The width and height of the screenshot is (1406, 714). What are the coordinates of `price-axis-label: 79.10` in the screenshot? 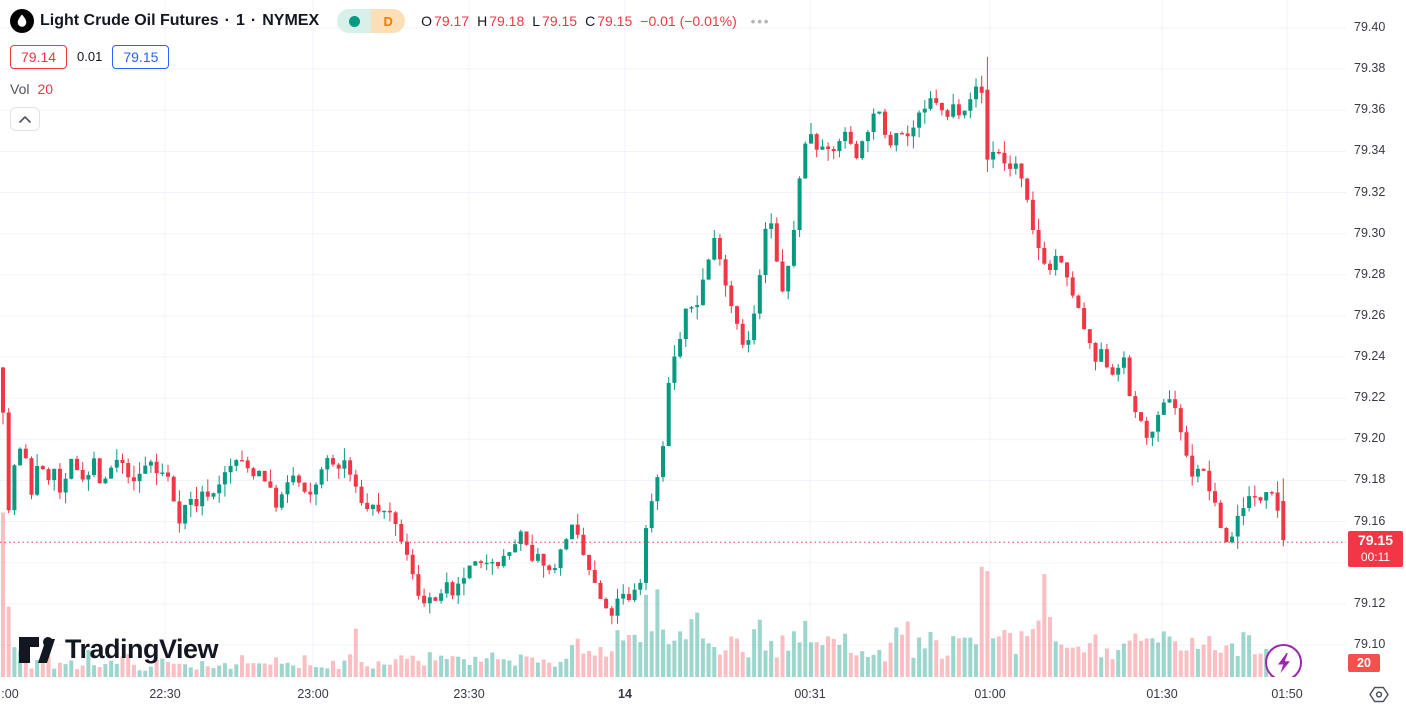 It's located at (1370, 644).